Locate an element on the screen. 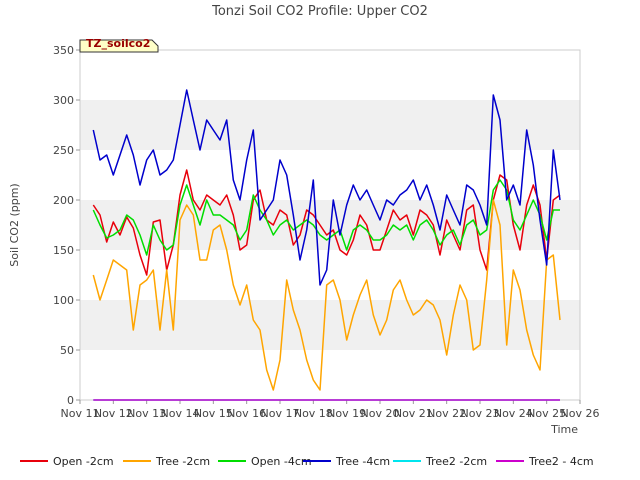 Image resolution: width=640 pixels, height=480 pixels. x-tick-label: Nov 21 is located at coordinates (413, 413).